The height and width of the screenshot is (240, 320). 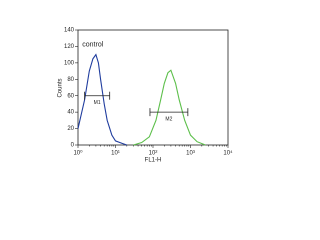 What do you see at coordinates (153, 161) in the screenshot?
I see `x-axis-label: FL1-H` at bounding box center [153, 161].